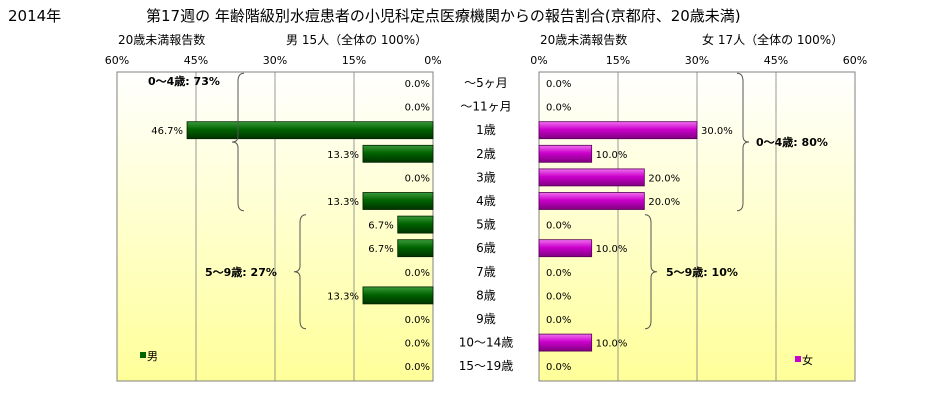 This screenshot has width=944, height=417. I want to click on category-label: 7歳, so click(486, 272).